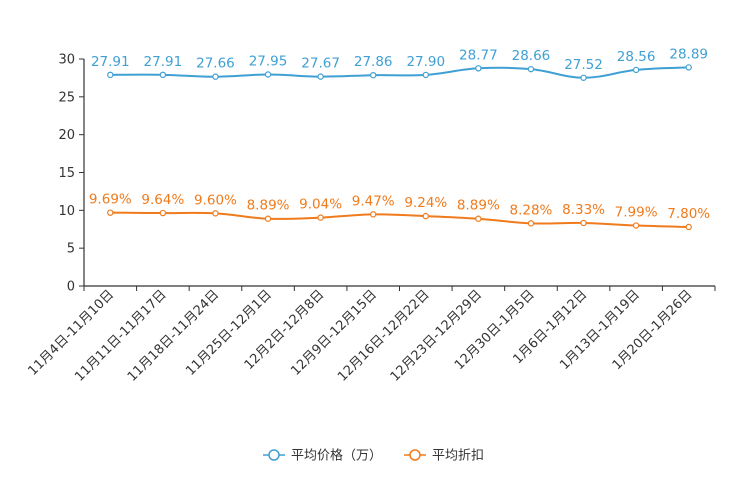 This screenshot has width=744, height=500. What do you see at coordinates (425, 62) in the screenshot?
I see `data-label: 27.90` at bounding box center [425, 62].